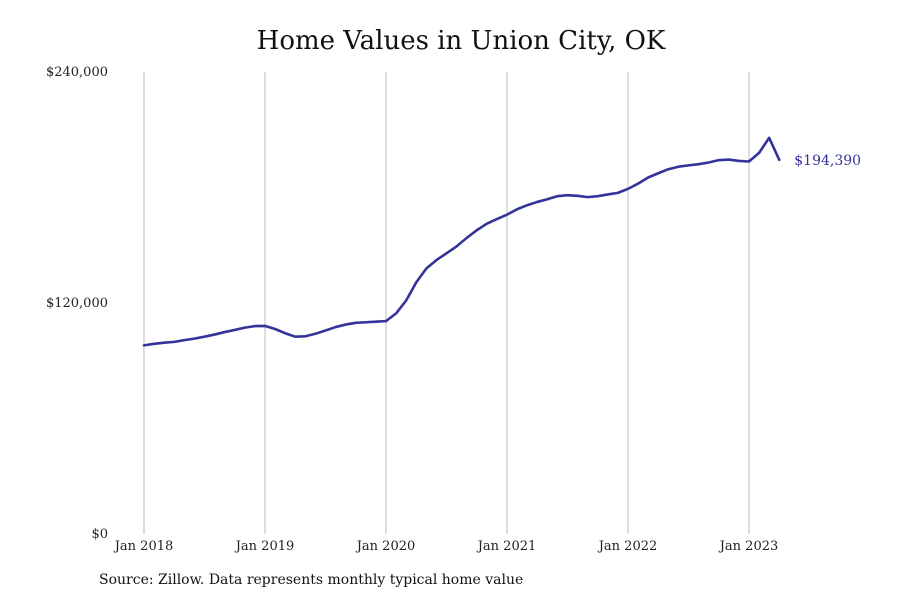 The width and height of the screenshot is (900, 600). What do you see at coordinates (748, 546) in the screenshot?
I see `x-tick-label: Jan 2023` at bounding box center [748, 546].